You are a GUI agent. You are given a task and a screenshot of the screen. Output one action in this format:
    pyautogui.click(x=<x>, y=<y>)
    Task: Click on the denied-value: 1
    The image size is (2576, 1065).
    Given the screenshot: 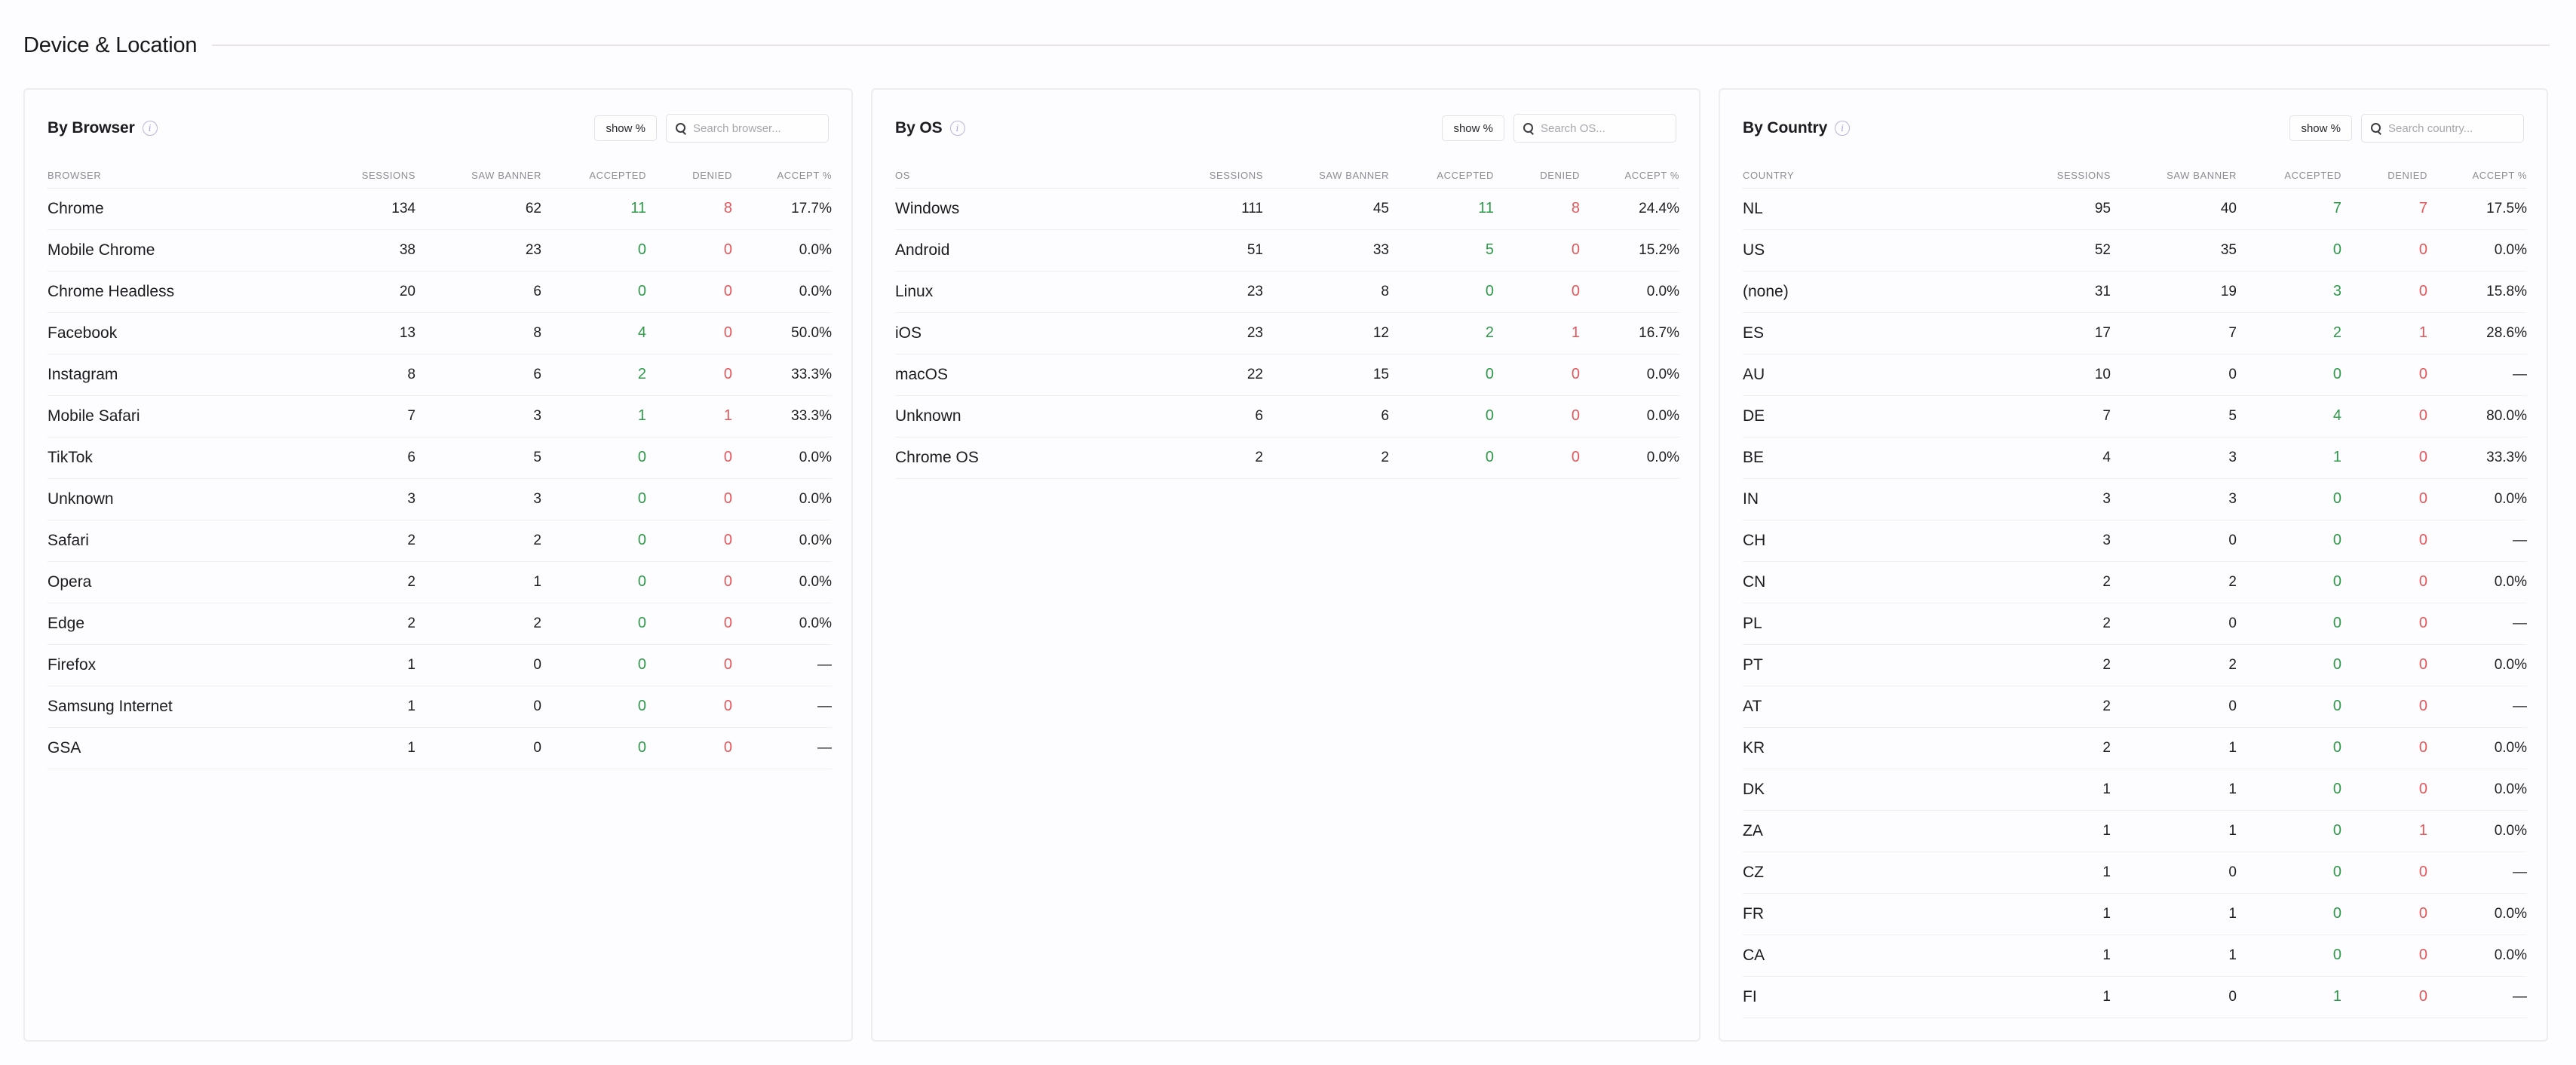 What is the action you would take?
    pyautogui.click(x=2384, y=333)
    